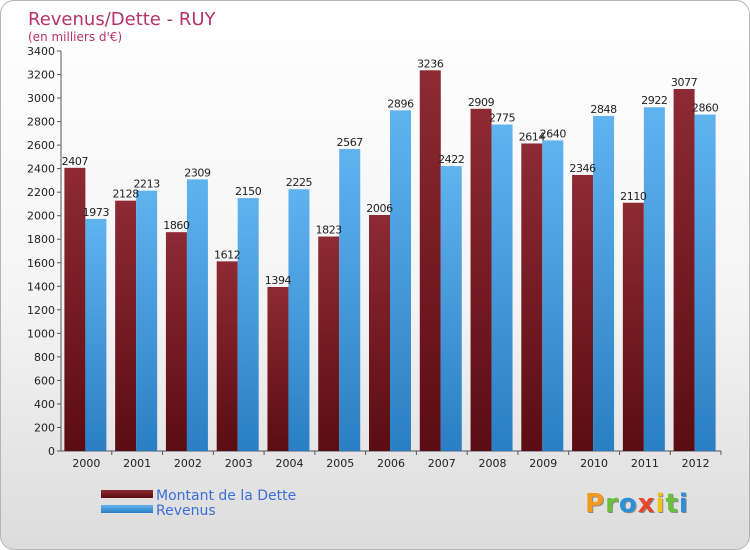 Image resolution: width=750 pixels, height=550 pixels. Describe the element at coordinates (289, 463) in the screenshot. I see `x-tick-label: 2004` at that location.